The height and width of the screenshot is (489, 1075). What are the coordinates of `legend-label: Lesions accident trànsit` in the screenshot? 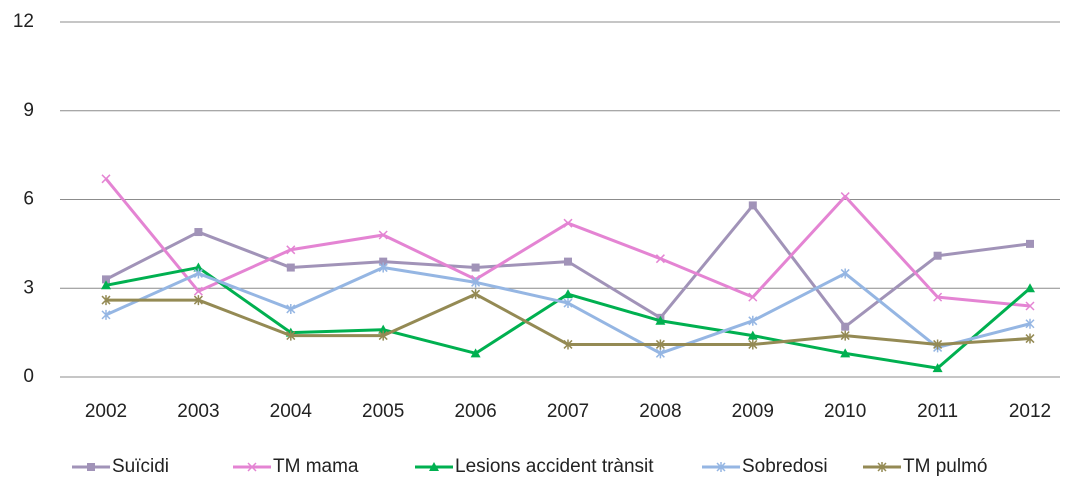 It's located at (554, 466).